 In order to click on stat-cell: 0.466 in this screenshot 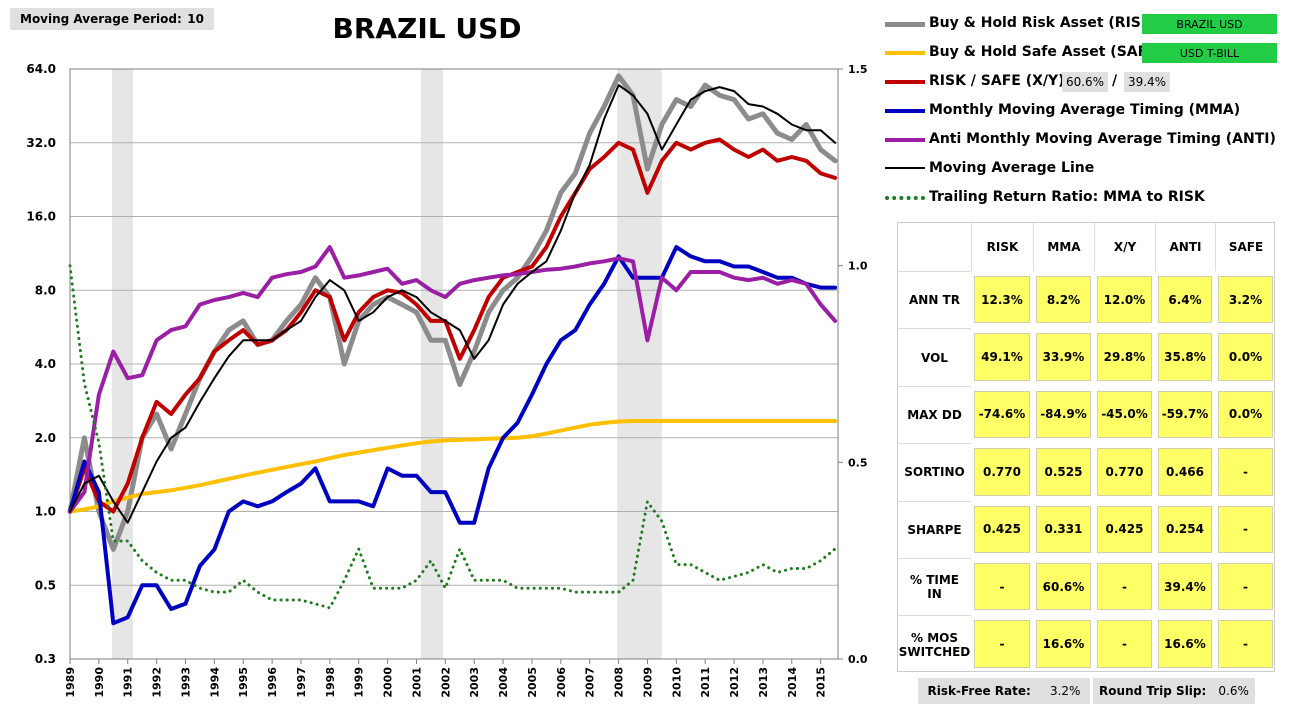, I will do `click(1185, 472)`.